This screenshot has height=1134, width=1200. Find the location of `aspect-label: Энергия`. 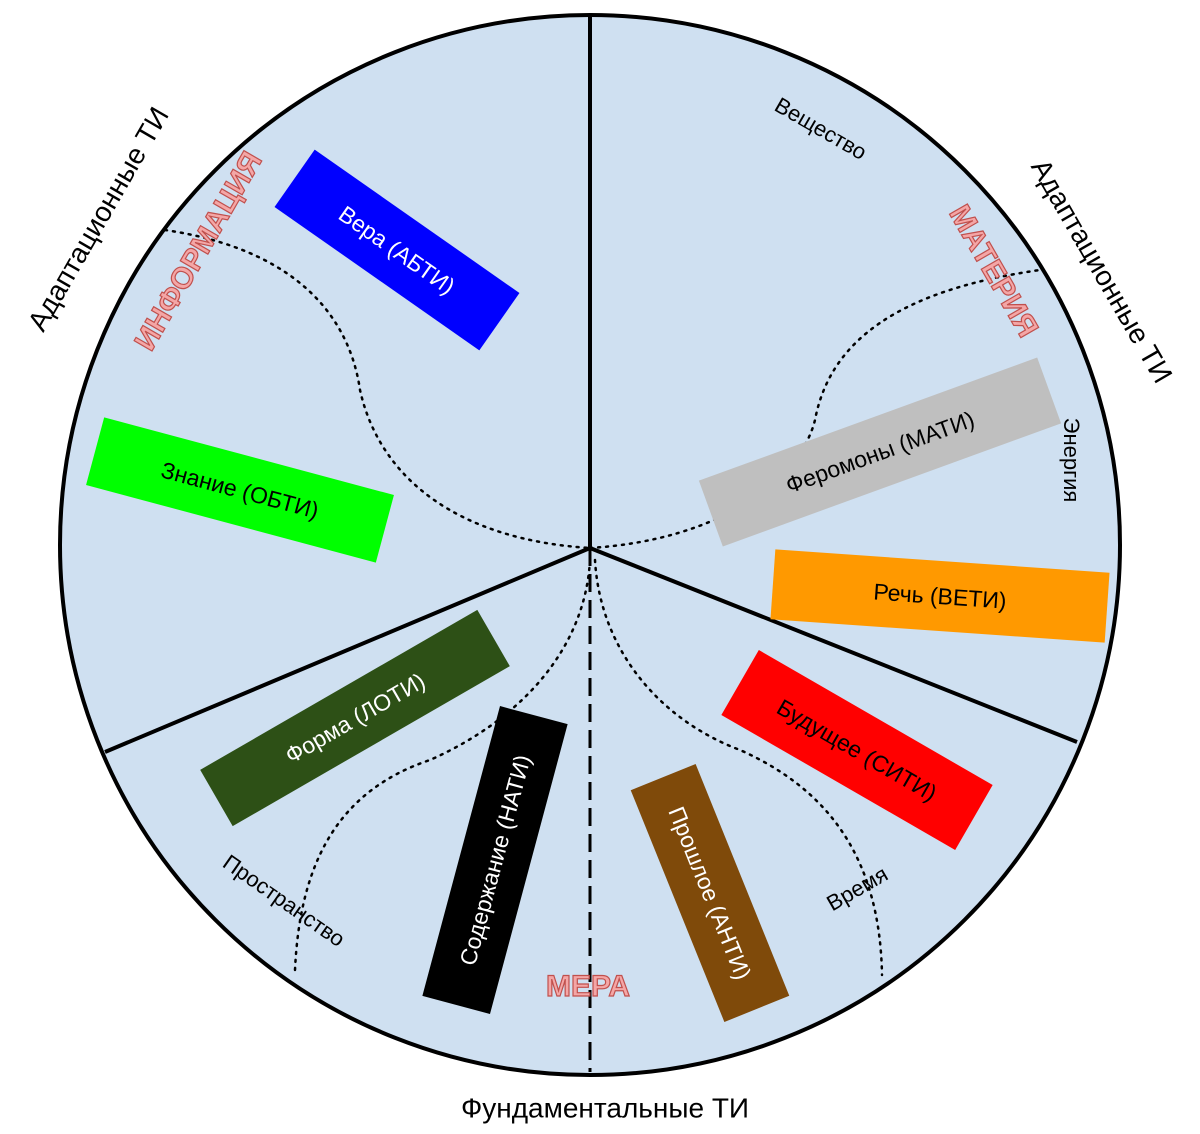

aspect-label: Энергия is located at coordinates (1071, 460).